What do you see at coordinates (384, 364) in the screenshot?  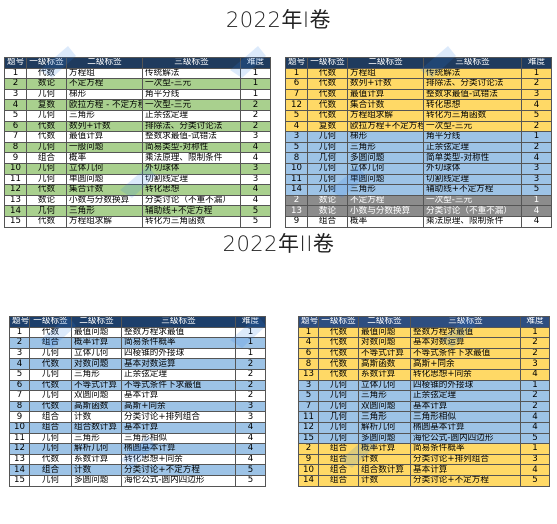 I see `table-cell: 高斯函数` at bounding box center [384, 364].